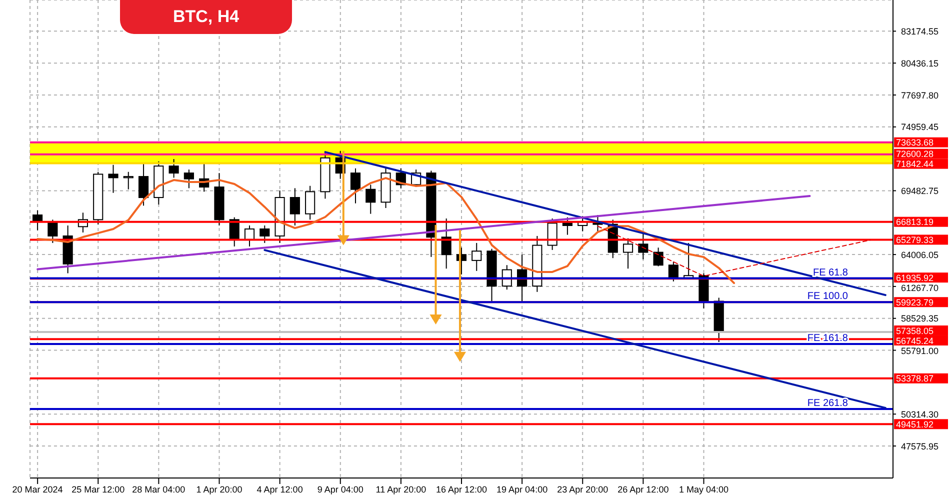 The height and width of the screenshot is (500, 950). What do you see at coordinates (522, 489) in the screenshot?
I see `x-tick-label: 19 Apr 04:00` at bounding box center [522, 489].